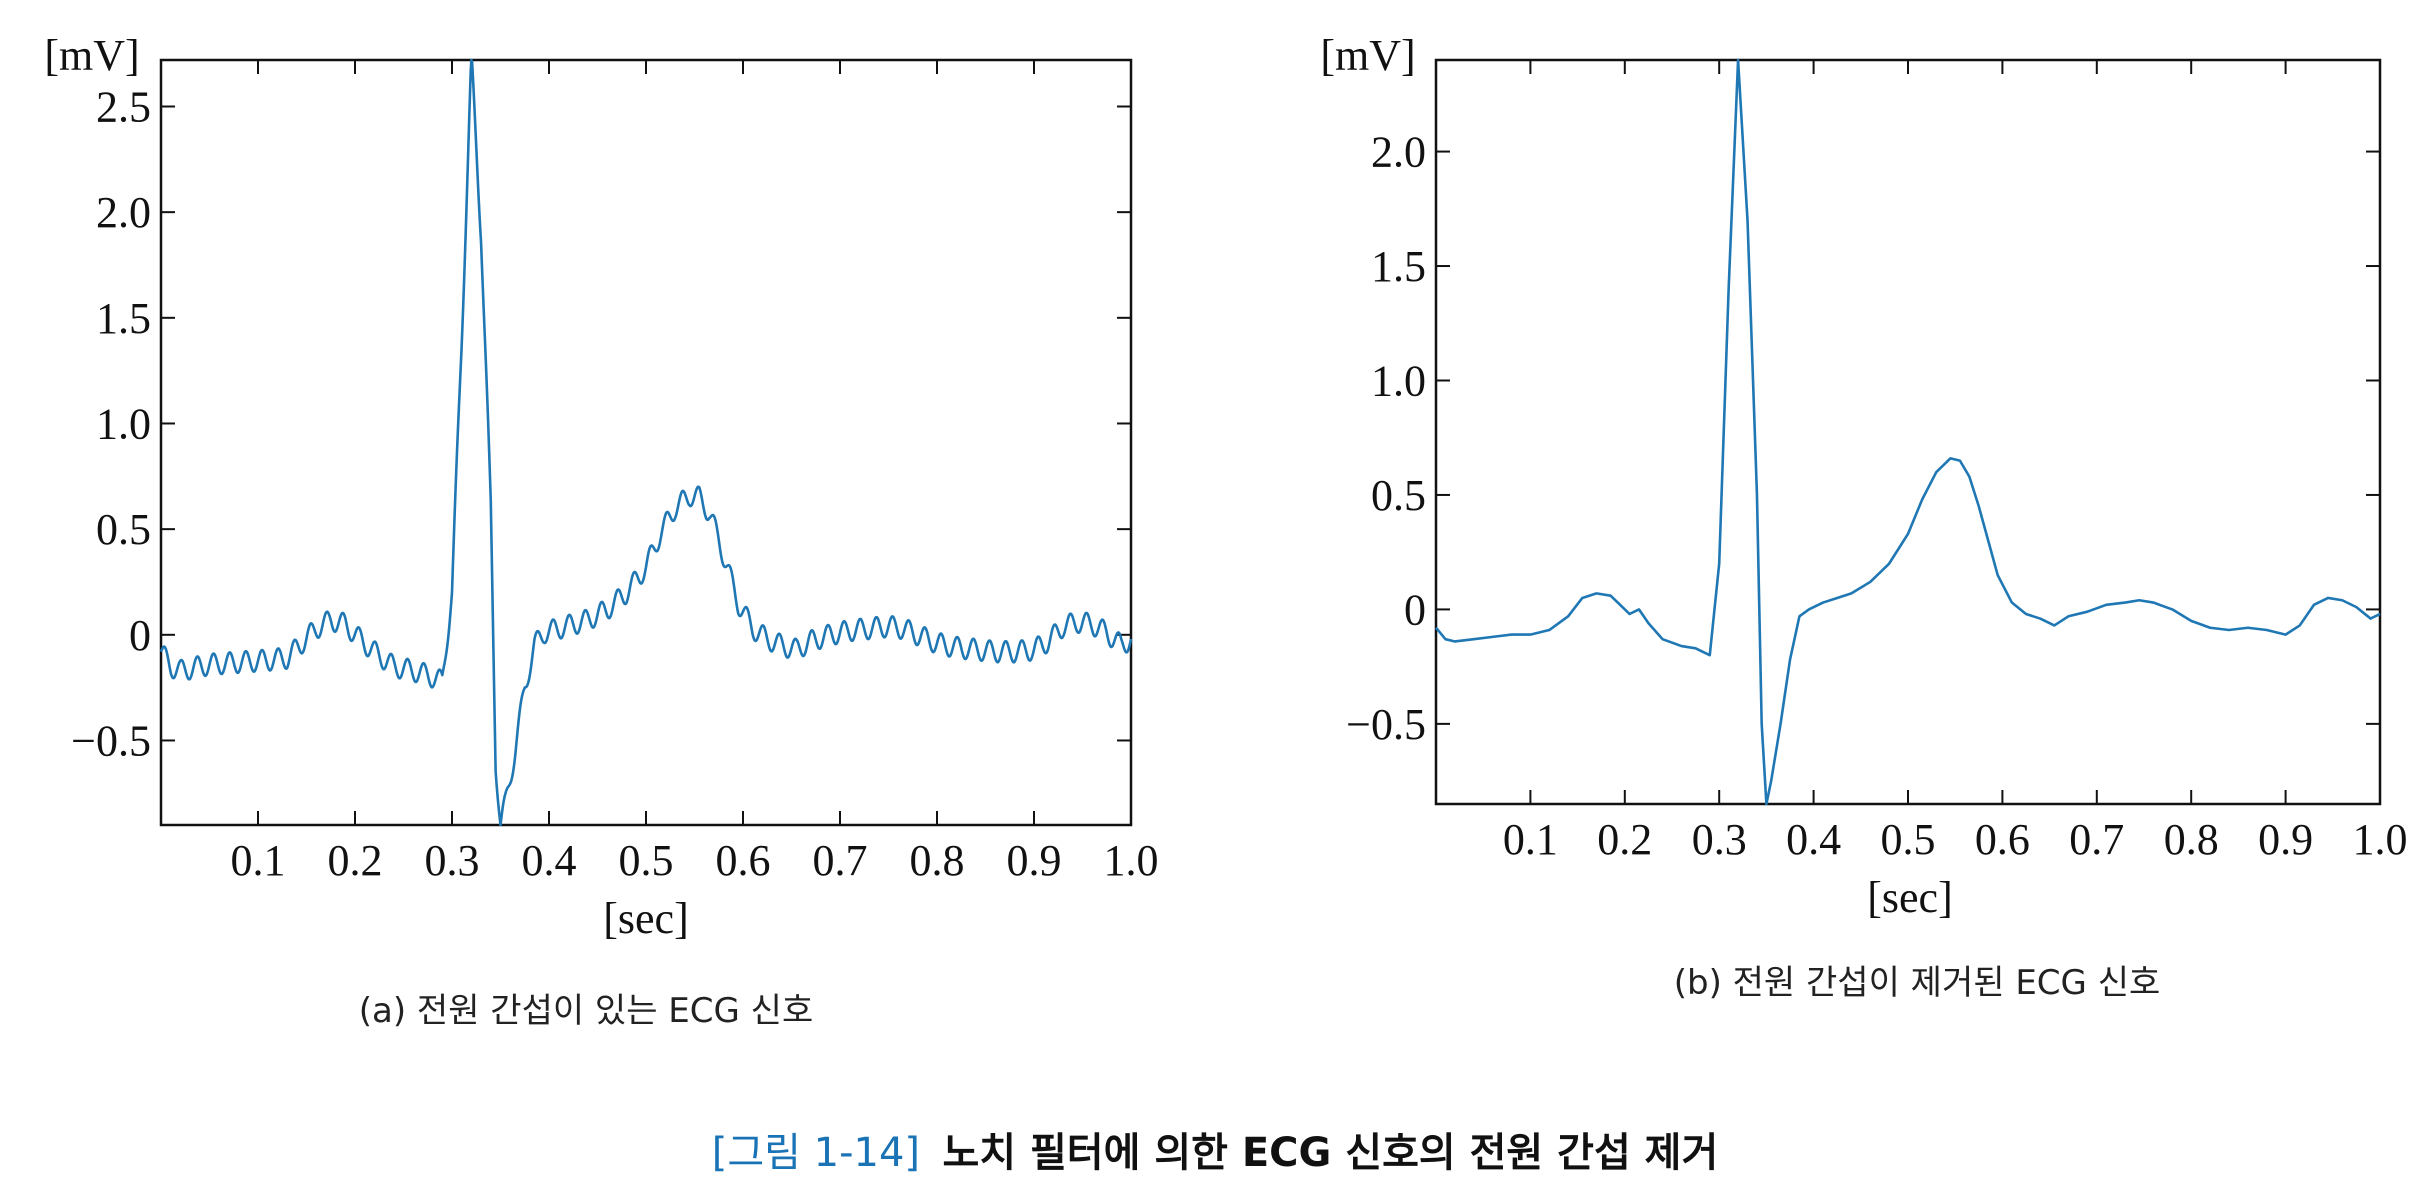  I want to click on chart-b-y-tick-label: −0.5, so click(1386, 724).